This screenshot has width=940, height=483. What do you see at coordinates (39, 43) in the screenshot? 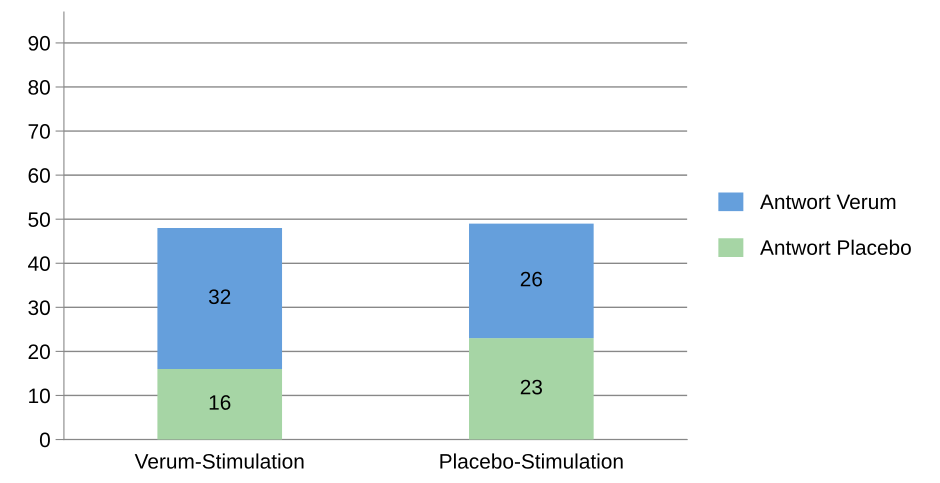
I see `y-tick-label: 90` at bounding box center [39, 43].